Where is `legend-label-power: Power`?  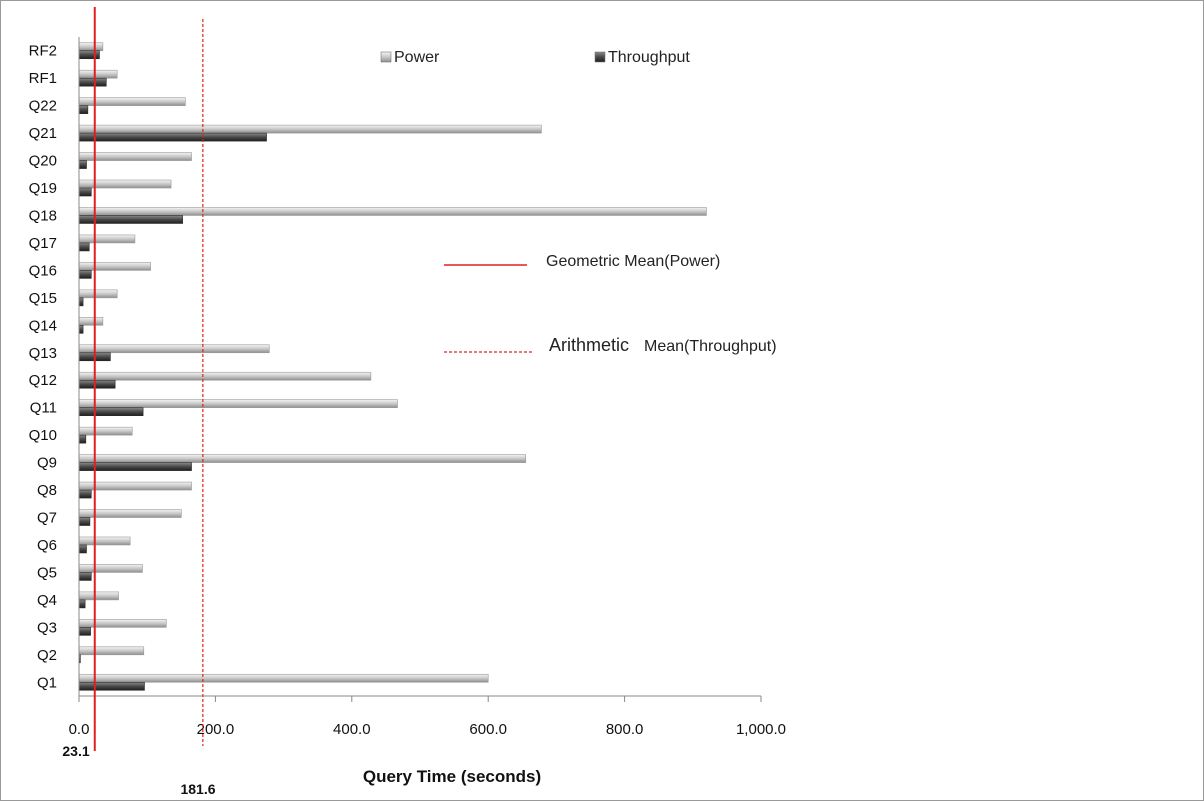
legend-label-power: Power is located at coordinates (417, 57).